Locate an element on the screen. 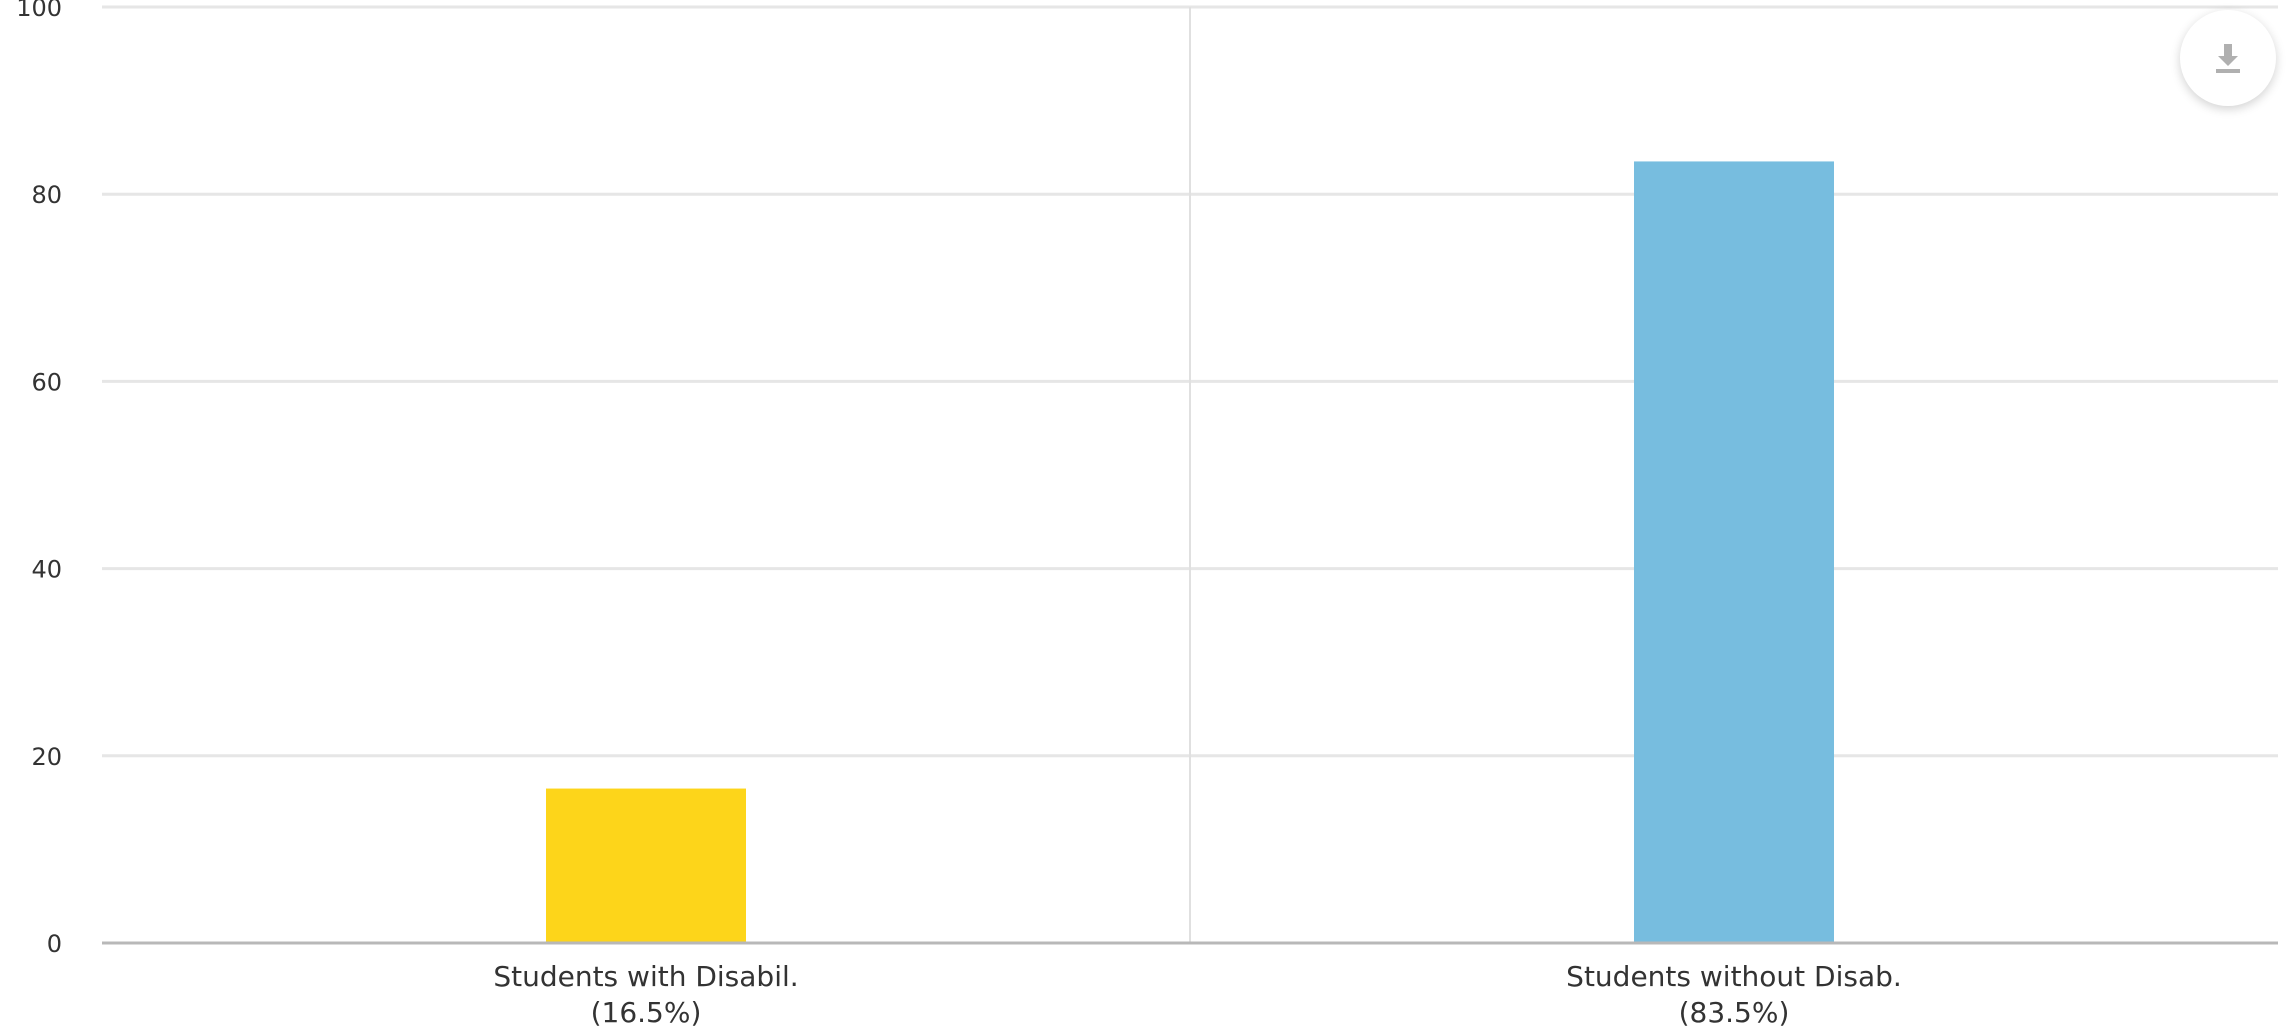 This screenshot has height=1034, width=2290. y-tick-label: 100 is located at coordinates (39, 11).